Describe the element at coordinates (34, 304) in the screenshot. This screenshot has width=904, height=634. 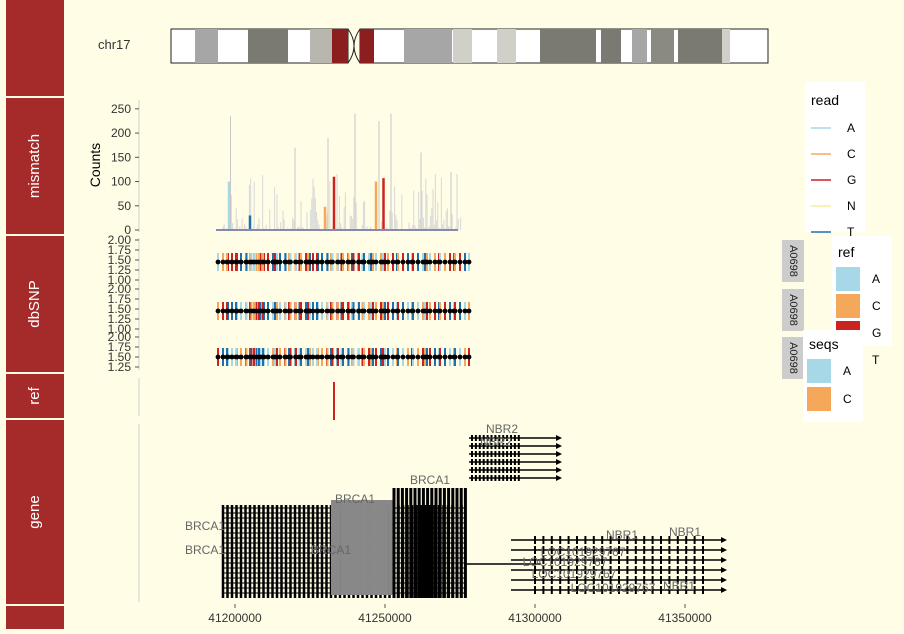
I see `track-label-dbsnp: dbSNP` at that location.